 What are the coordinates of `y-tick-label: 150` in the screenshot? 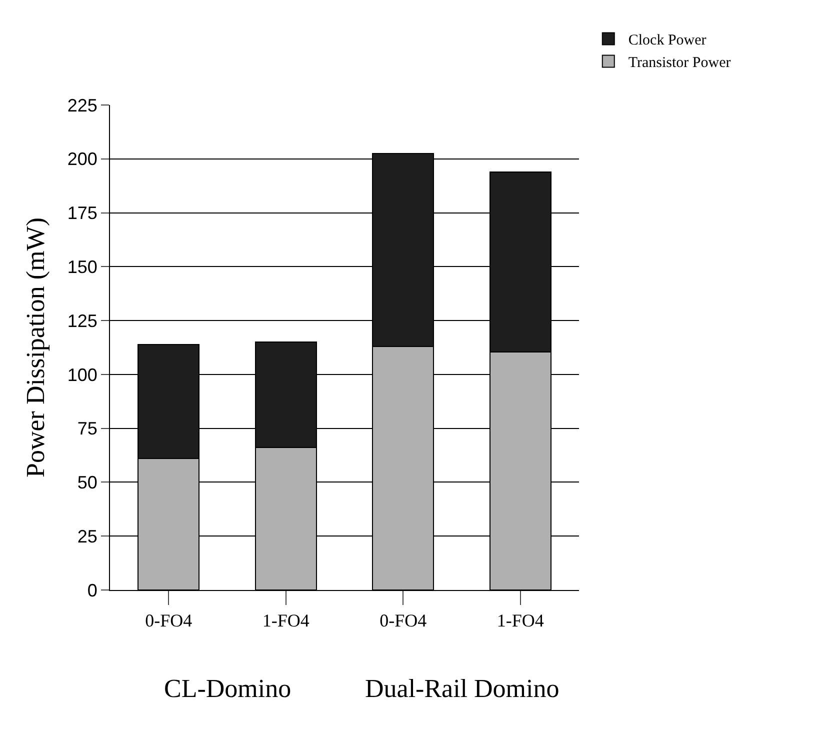 It's located at (82, 266).